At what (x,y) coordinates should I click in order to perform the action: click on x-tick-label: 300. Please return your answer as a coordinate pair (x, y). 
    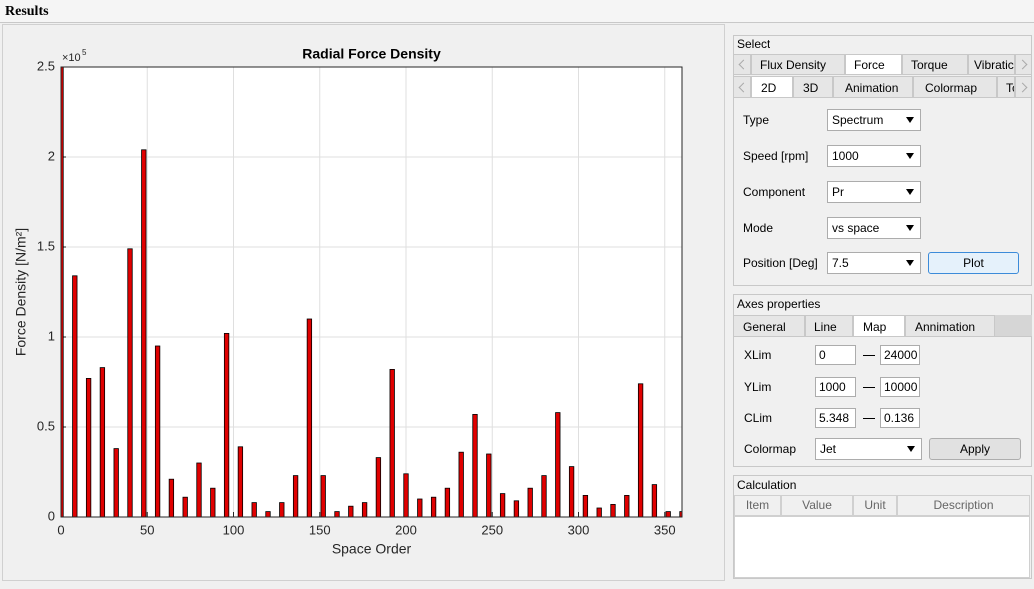
    Looking at the image, I should click on (579, 529).